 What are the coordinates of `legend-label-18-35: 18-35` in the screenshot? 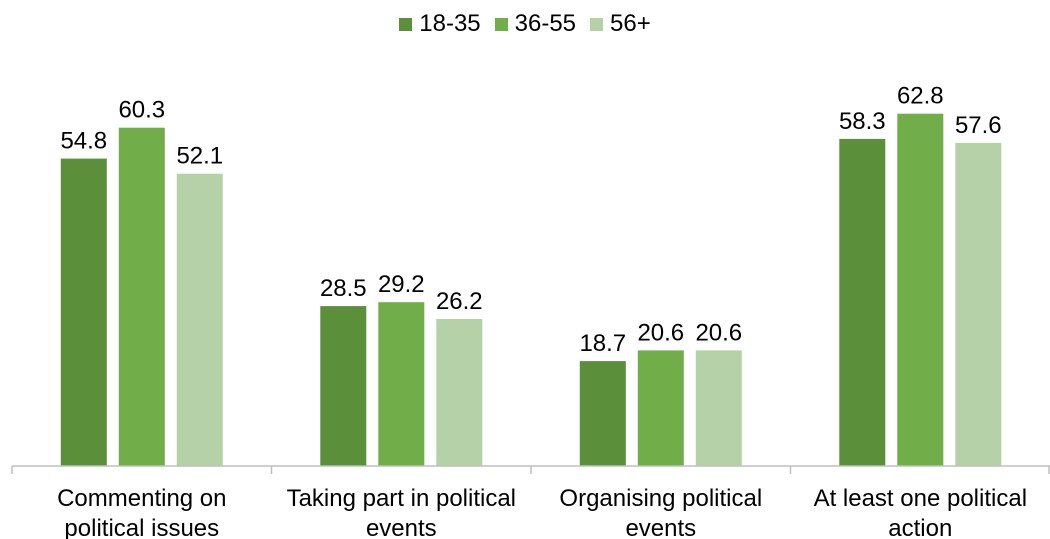 It's located at (450, 23).